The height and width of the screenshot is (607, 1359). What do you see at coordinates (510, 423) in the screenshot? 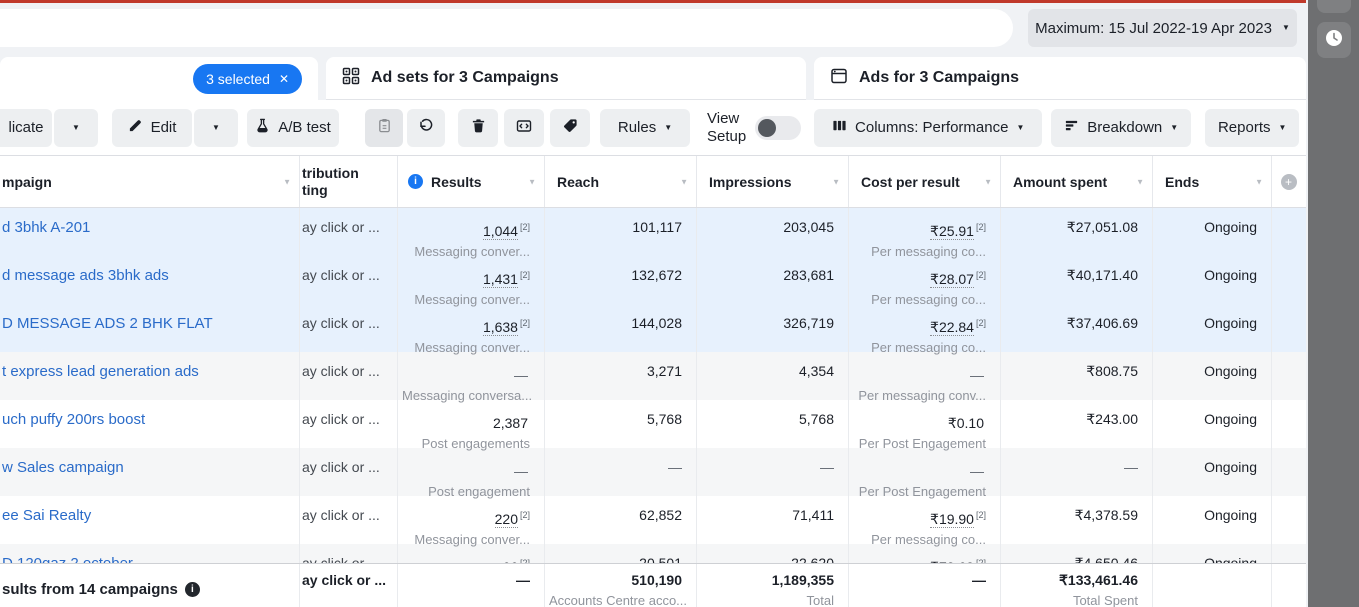
I see `results-value: 2,387` at bounding box center [510, 423].